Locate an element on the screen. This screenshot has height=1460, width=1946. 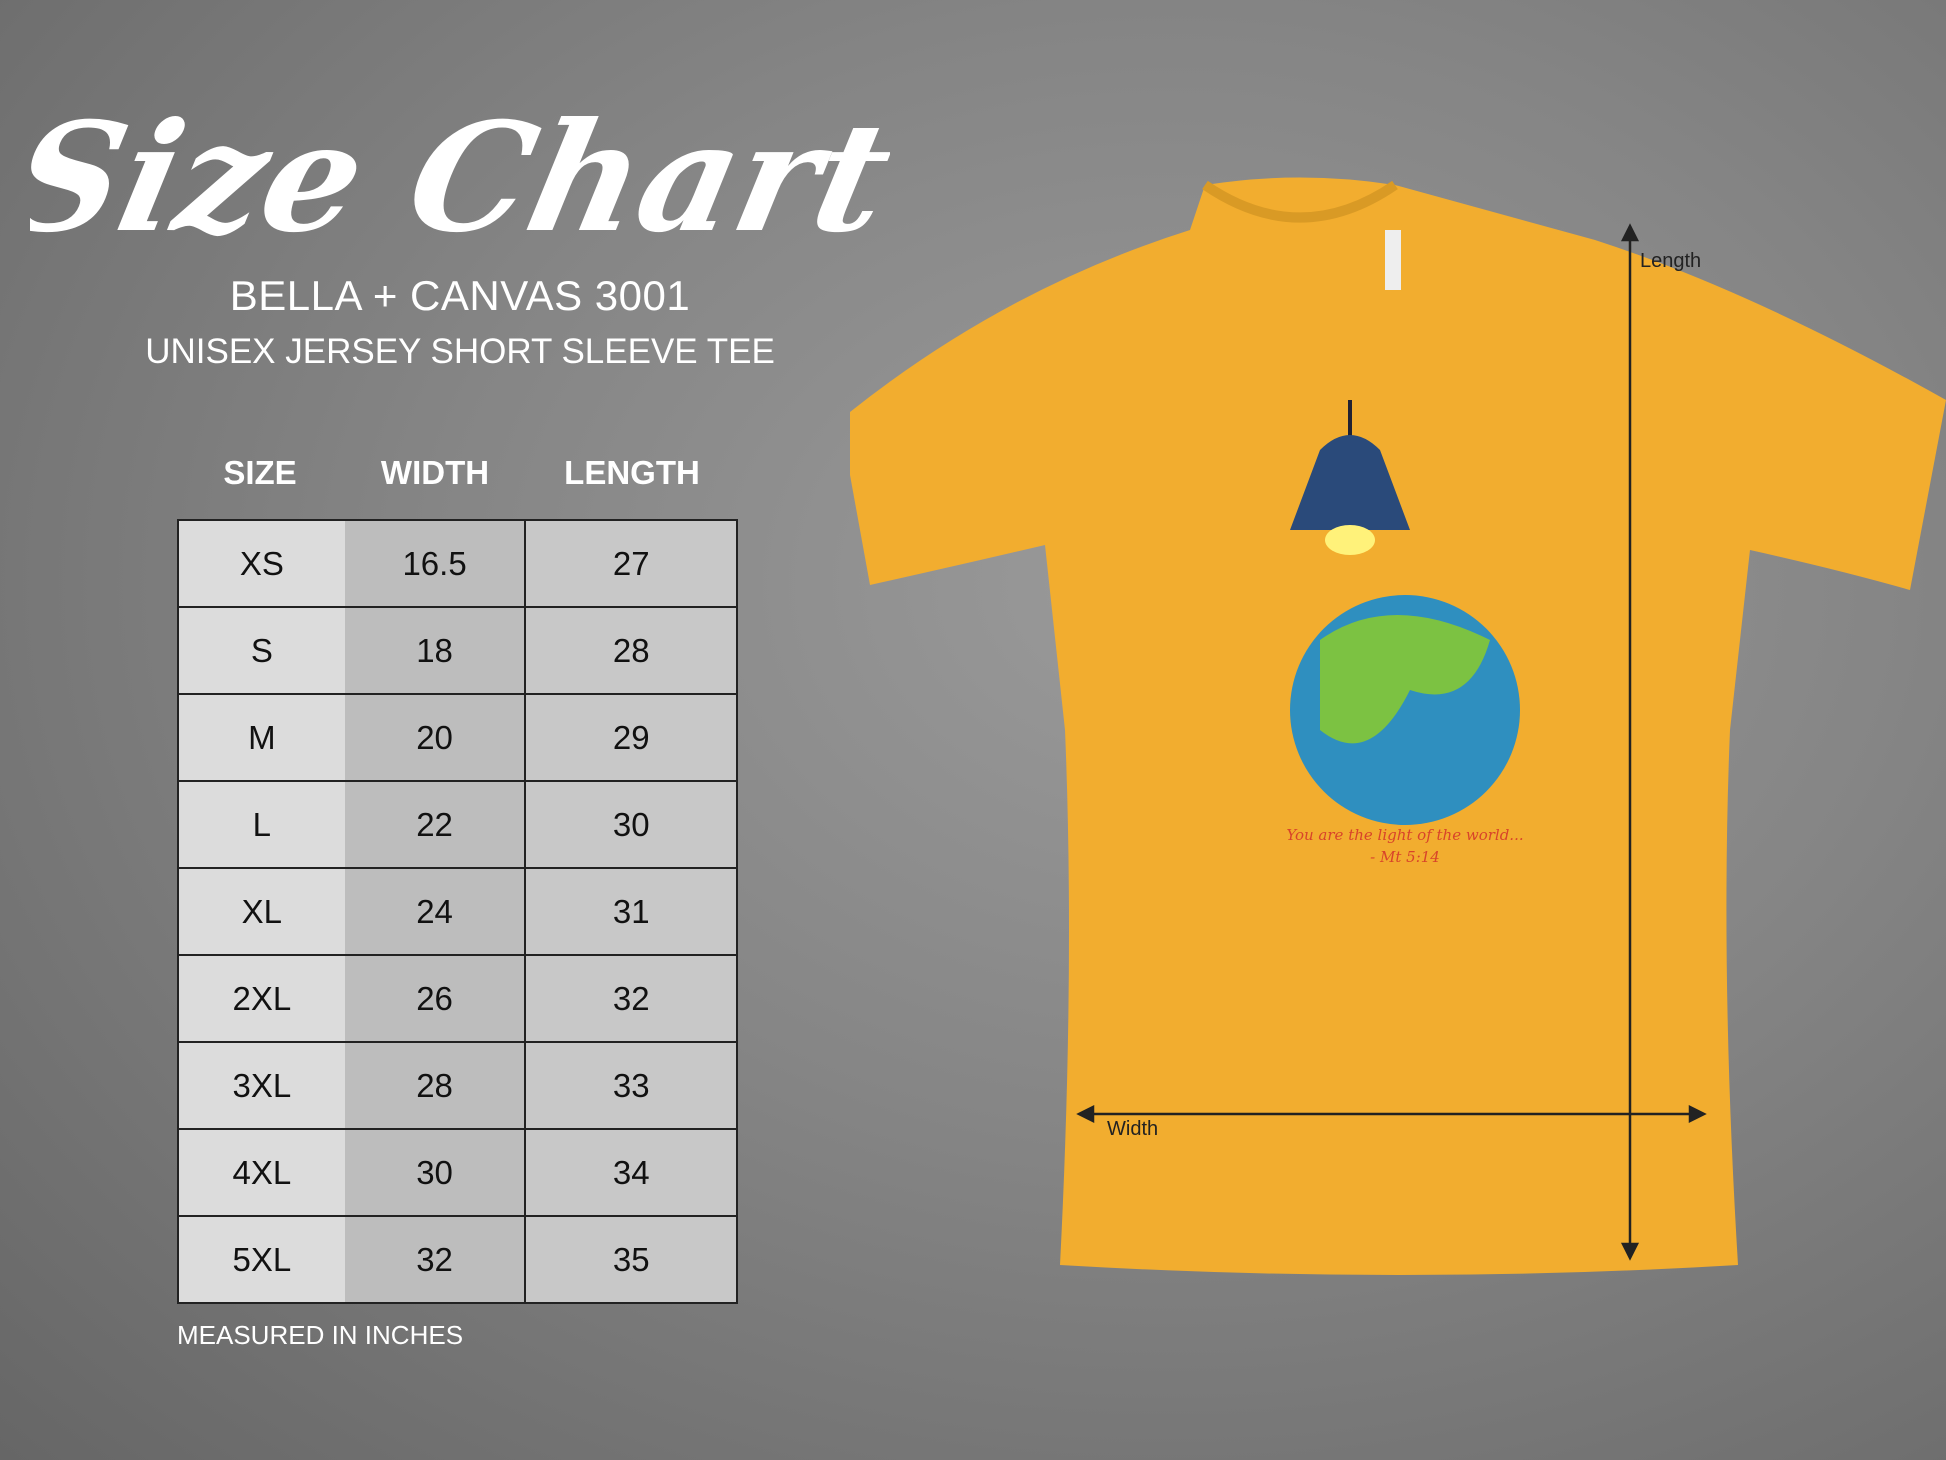
size-cell: 2XL is located at coordinates (261, 998).